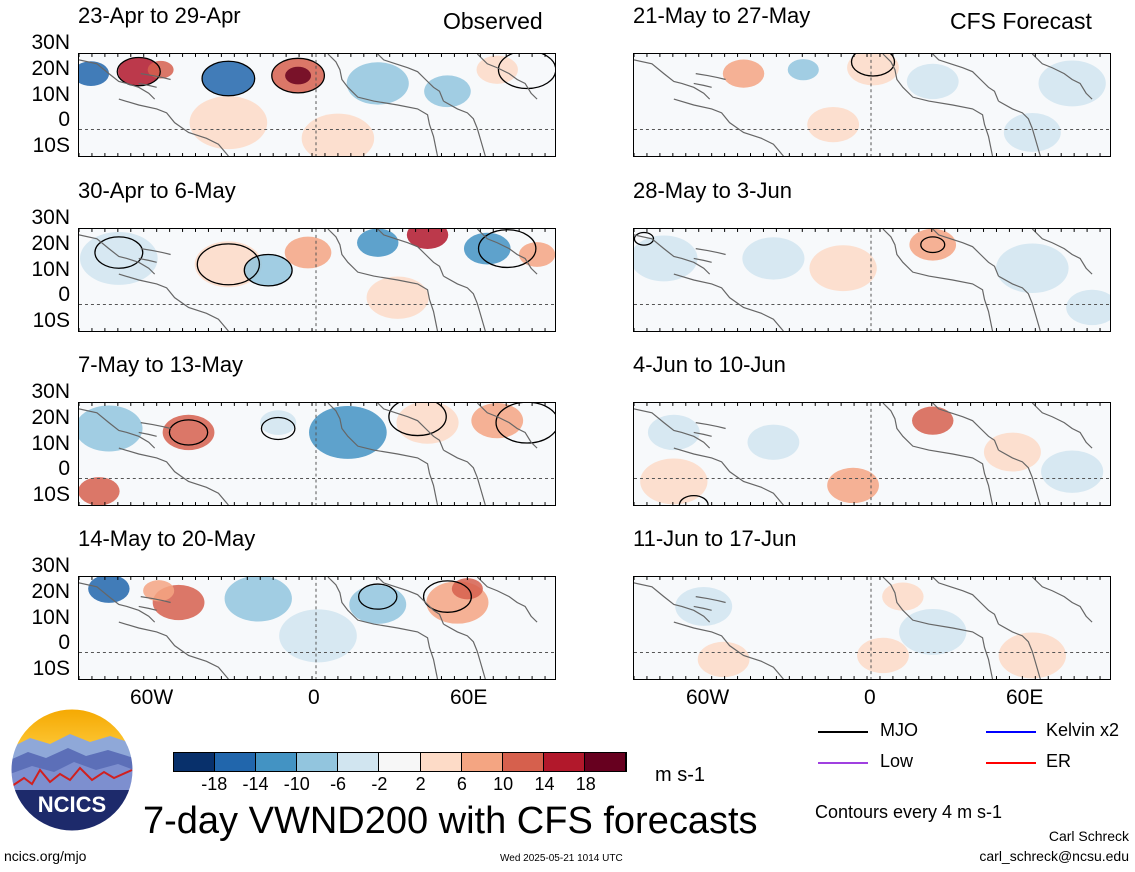  I want to click on footer-email: carl_schreck@ncsu.edu, so click(1054, 856).